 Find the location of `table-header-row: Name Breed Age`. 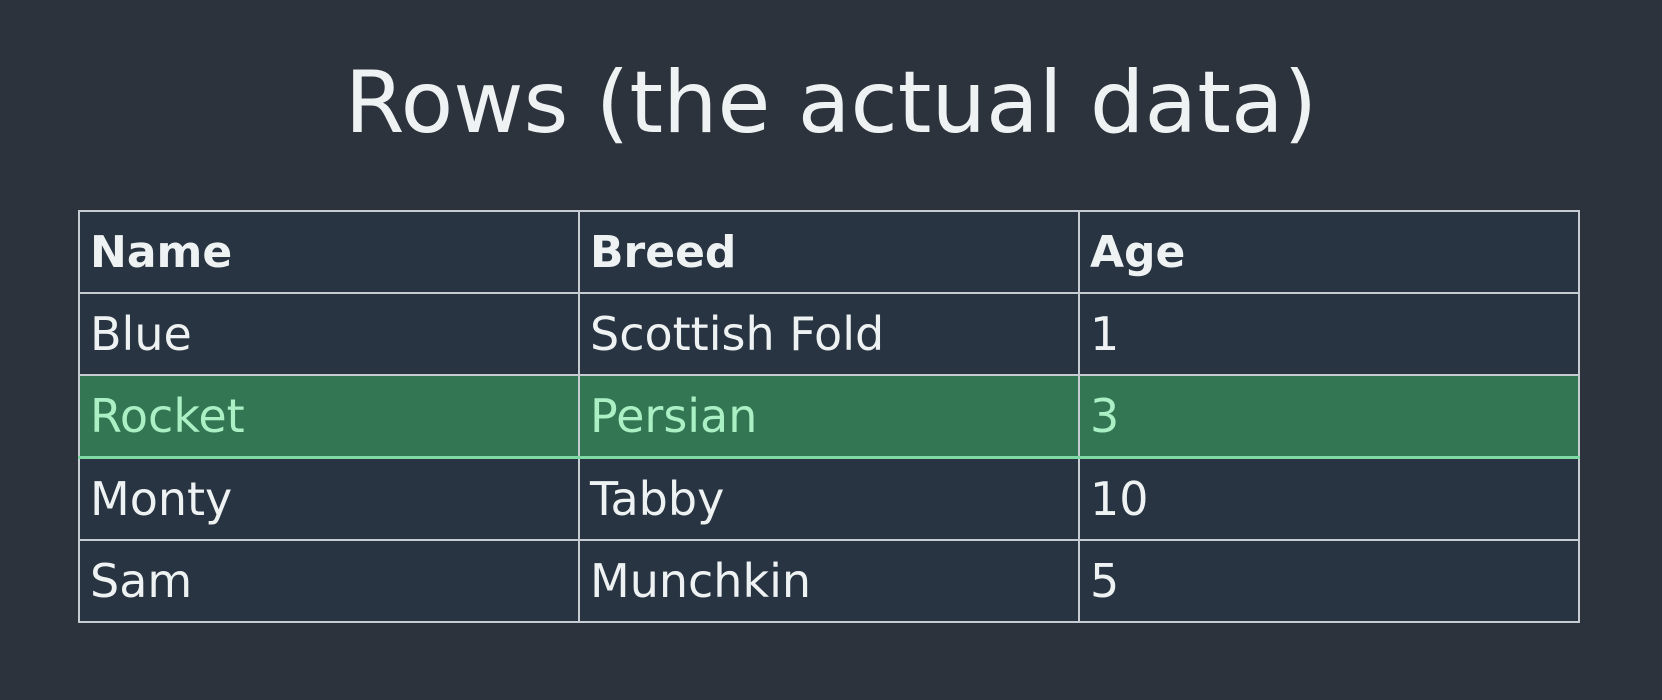

table-header-row: Name Breed Age is located at coordinates (829, 252).